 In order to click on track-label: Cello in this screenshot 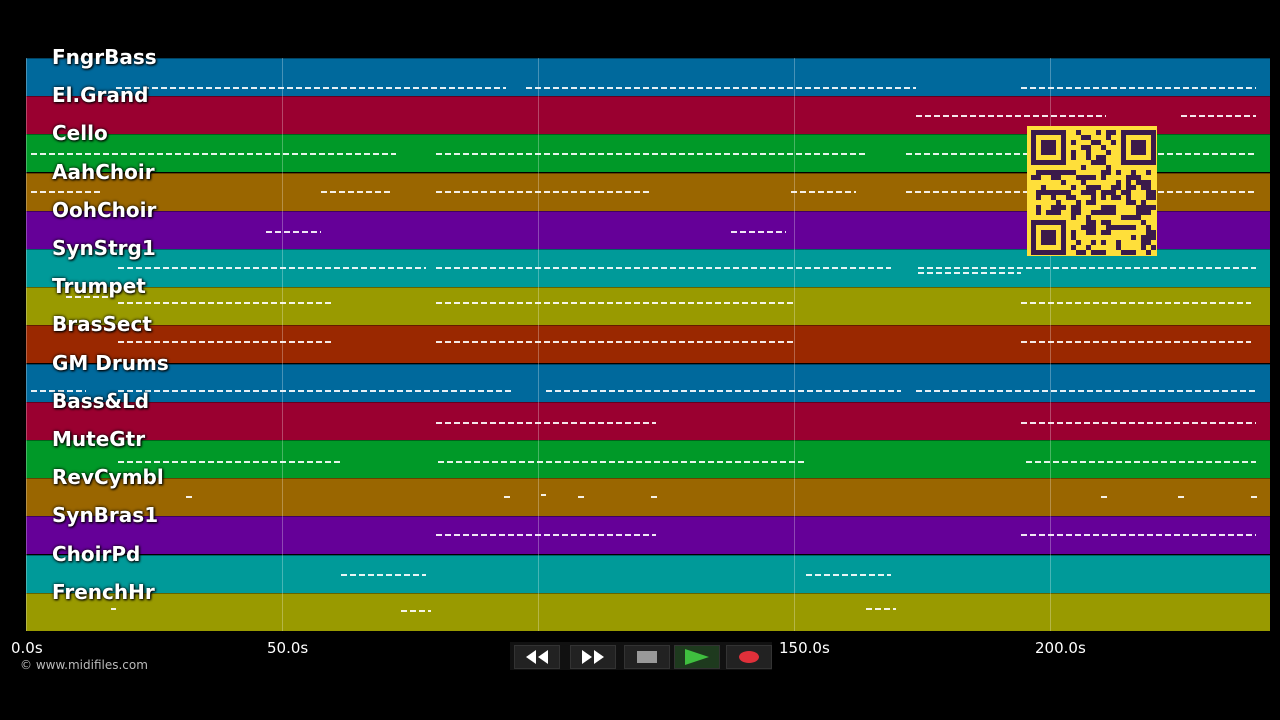, I will do `click(80, 133)`.